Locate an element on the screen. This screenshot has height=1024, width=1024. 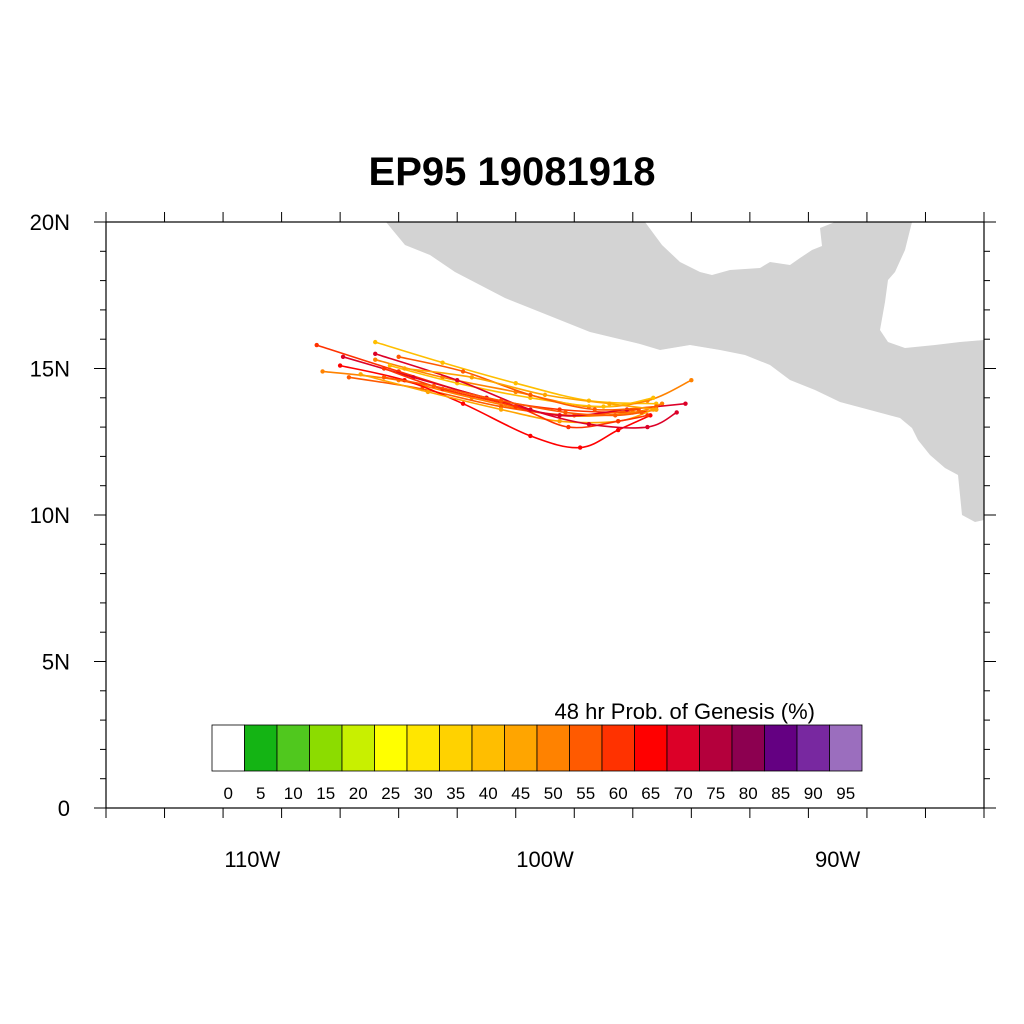
lat-tick-label: 0 is located at coordinates (64, 808).